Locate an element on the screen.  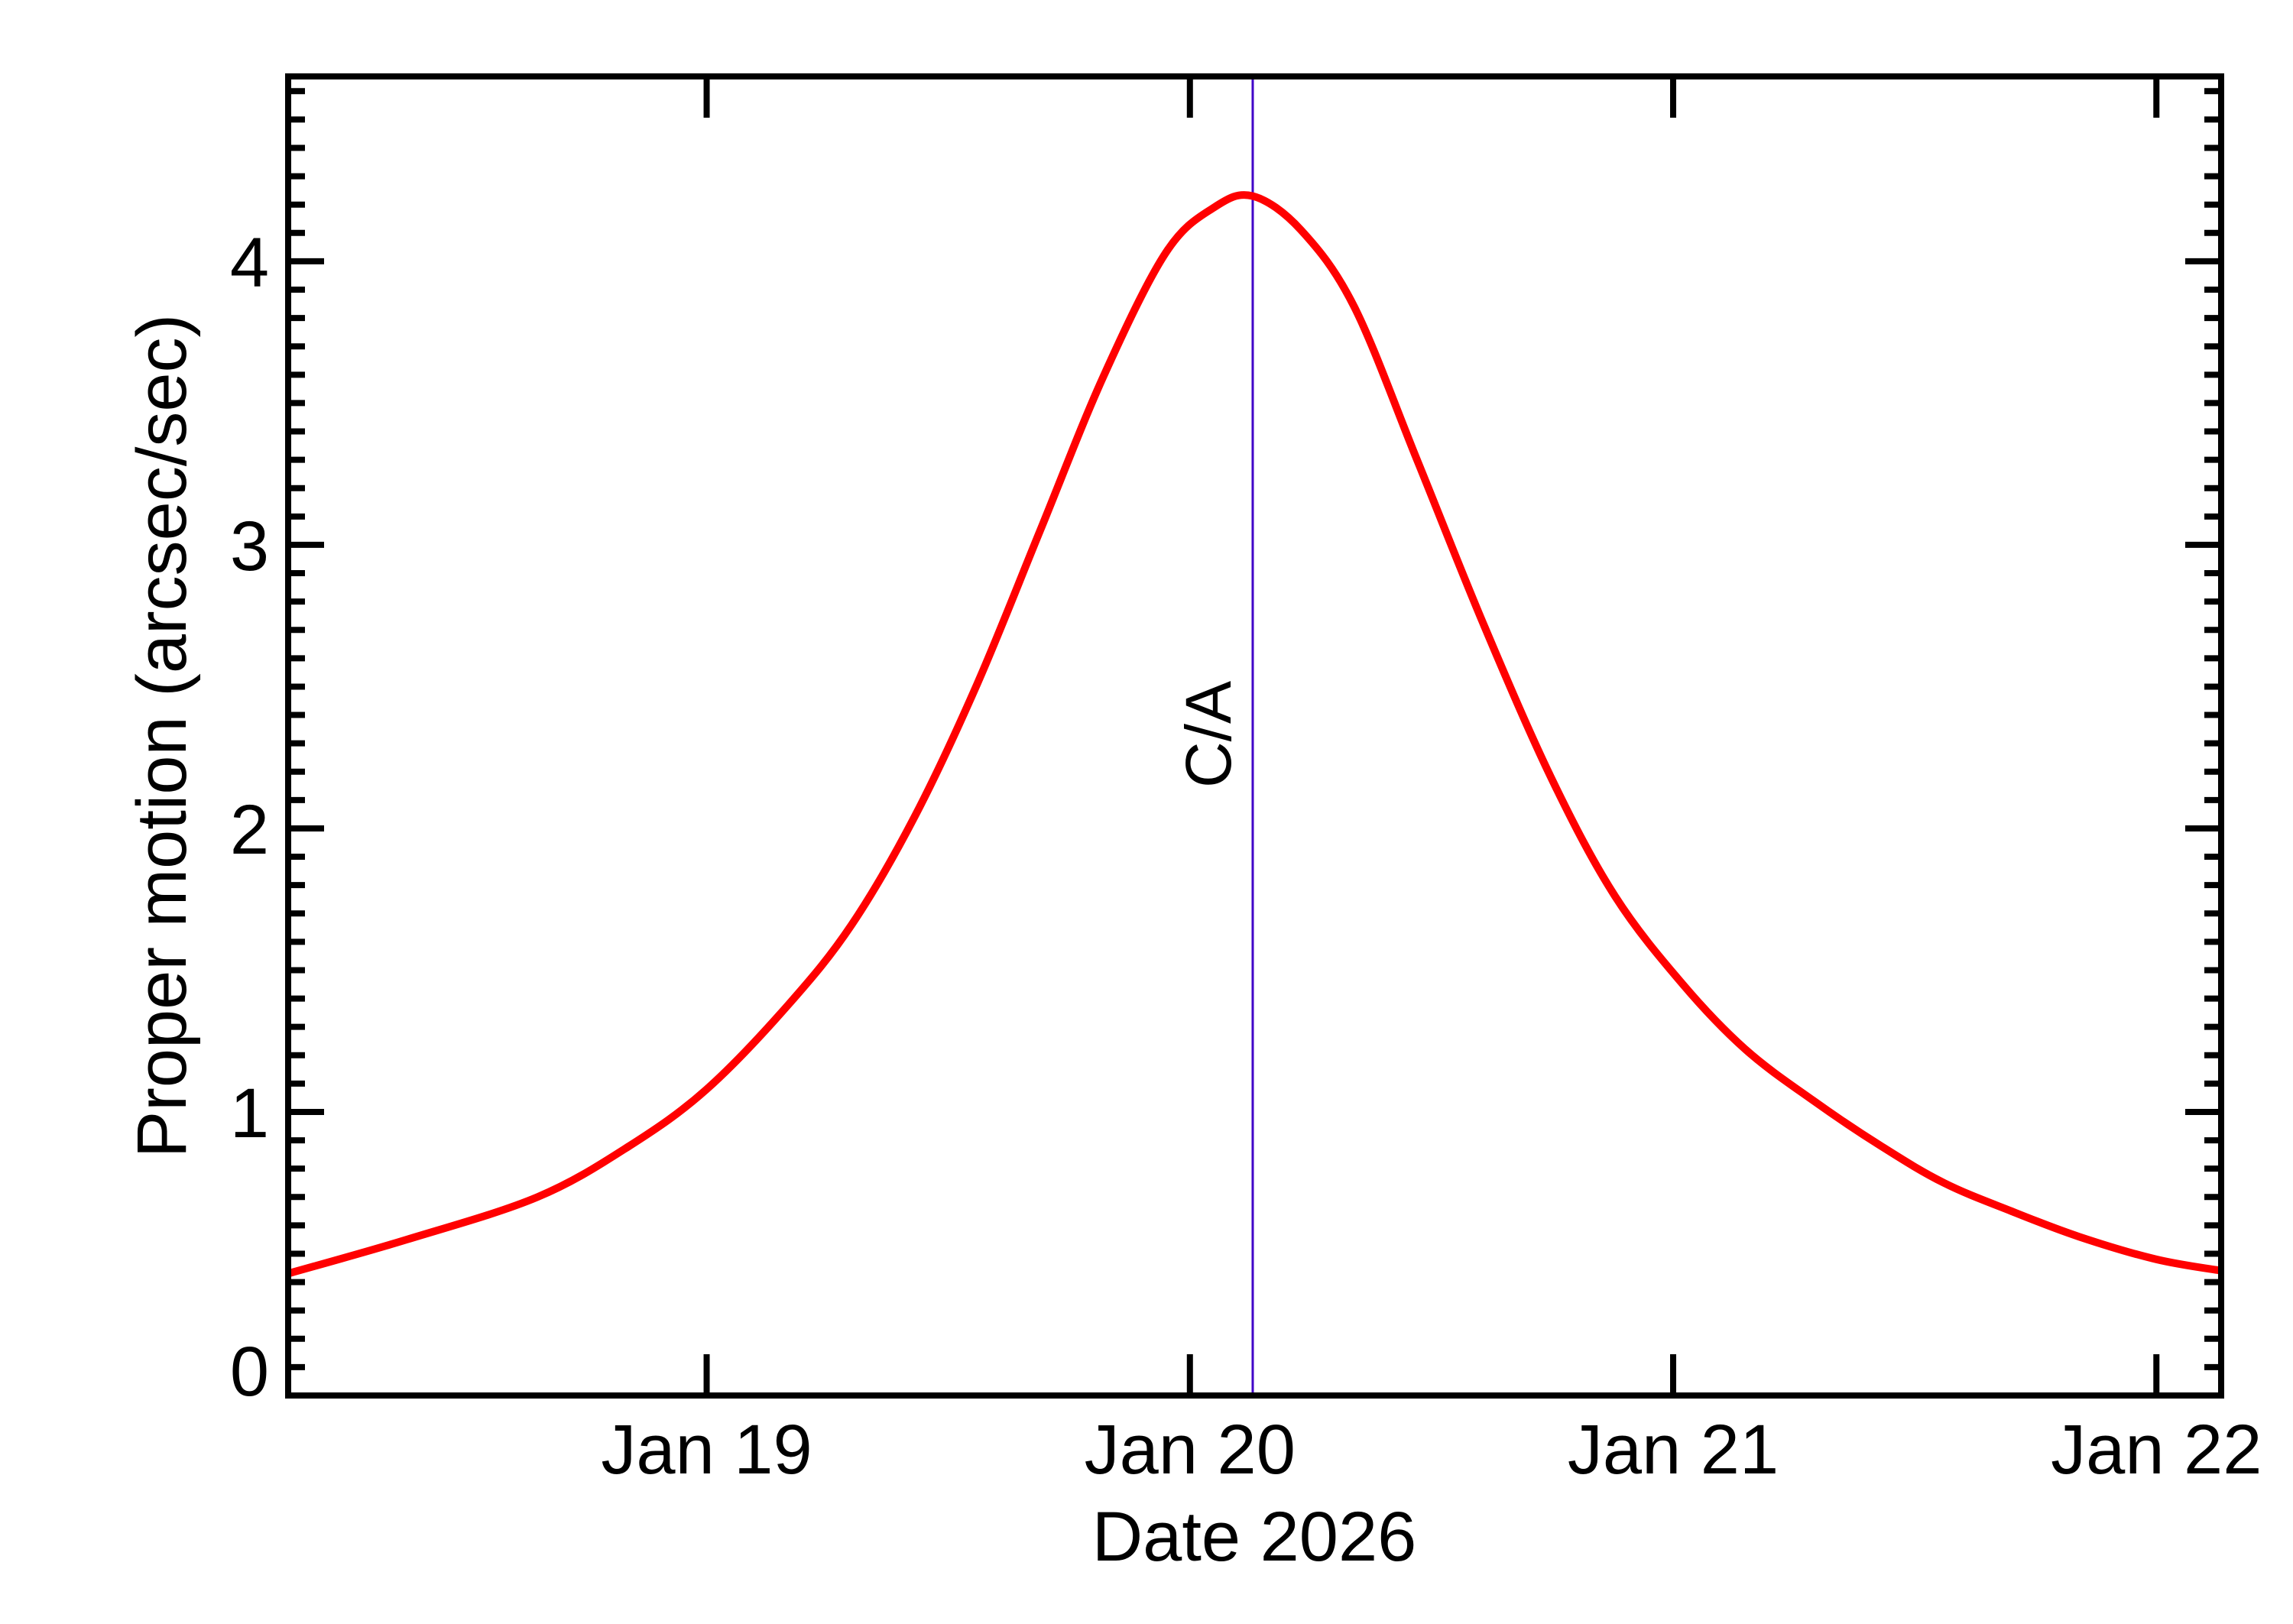
closest-approach-label: C/A is located at coordinates (1208, 734).